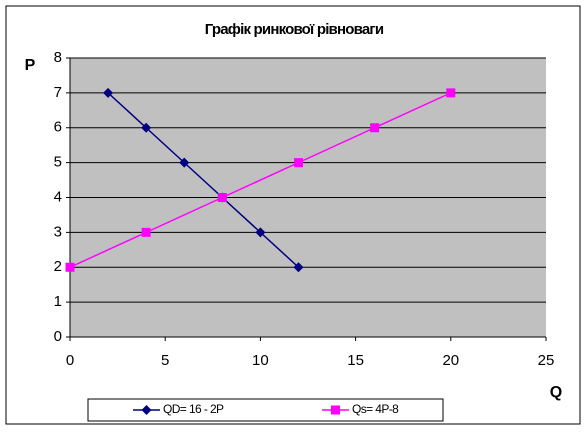 Image resolution: width=586 pixels, height=434 pixels. I want to click on y-tick-label: 3, so click(58, 231).